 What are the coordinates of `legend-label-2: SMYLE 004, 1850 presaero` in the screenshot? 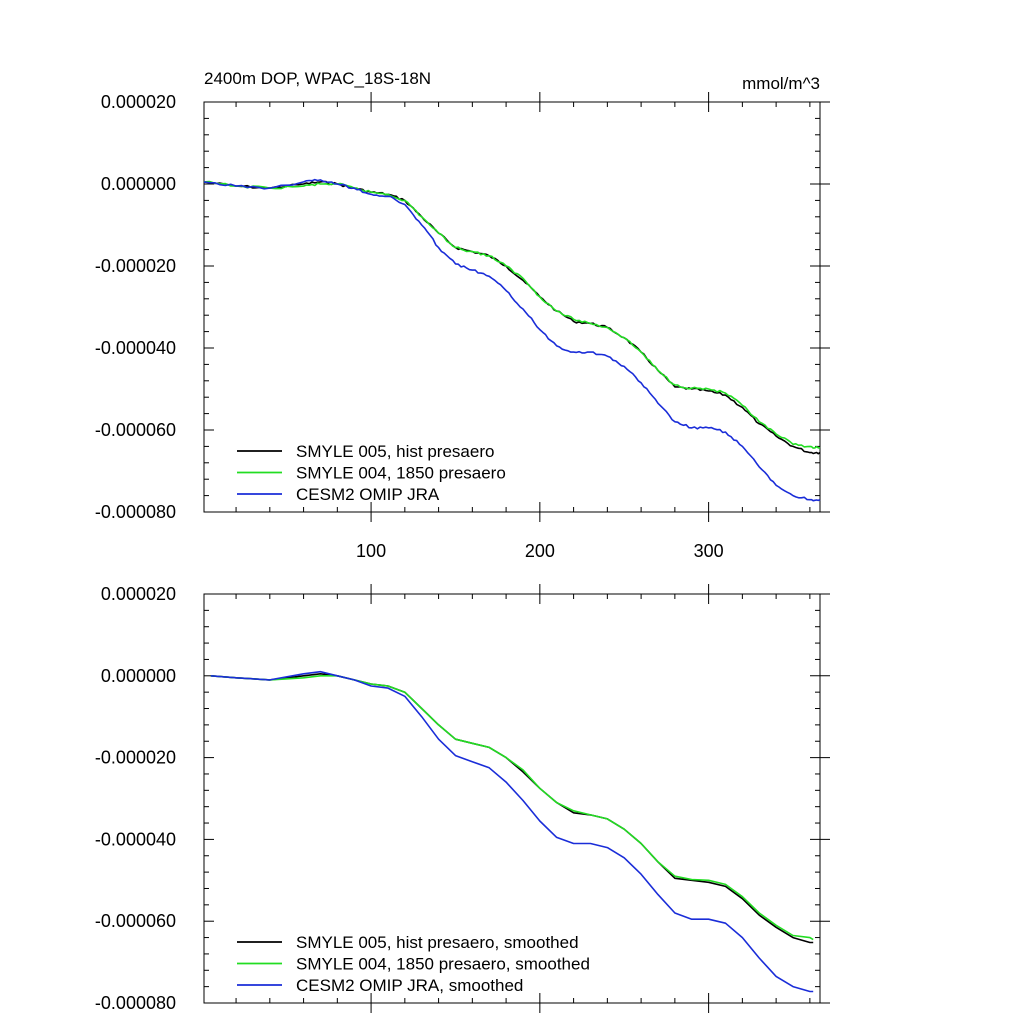 It's located at (401, 473).